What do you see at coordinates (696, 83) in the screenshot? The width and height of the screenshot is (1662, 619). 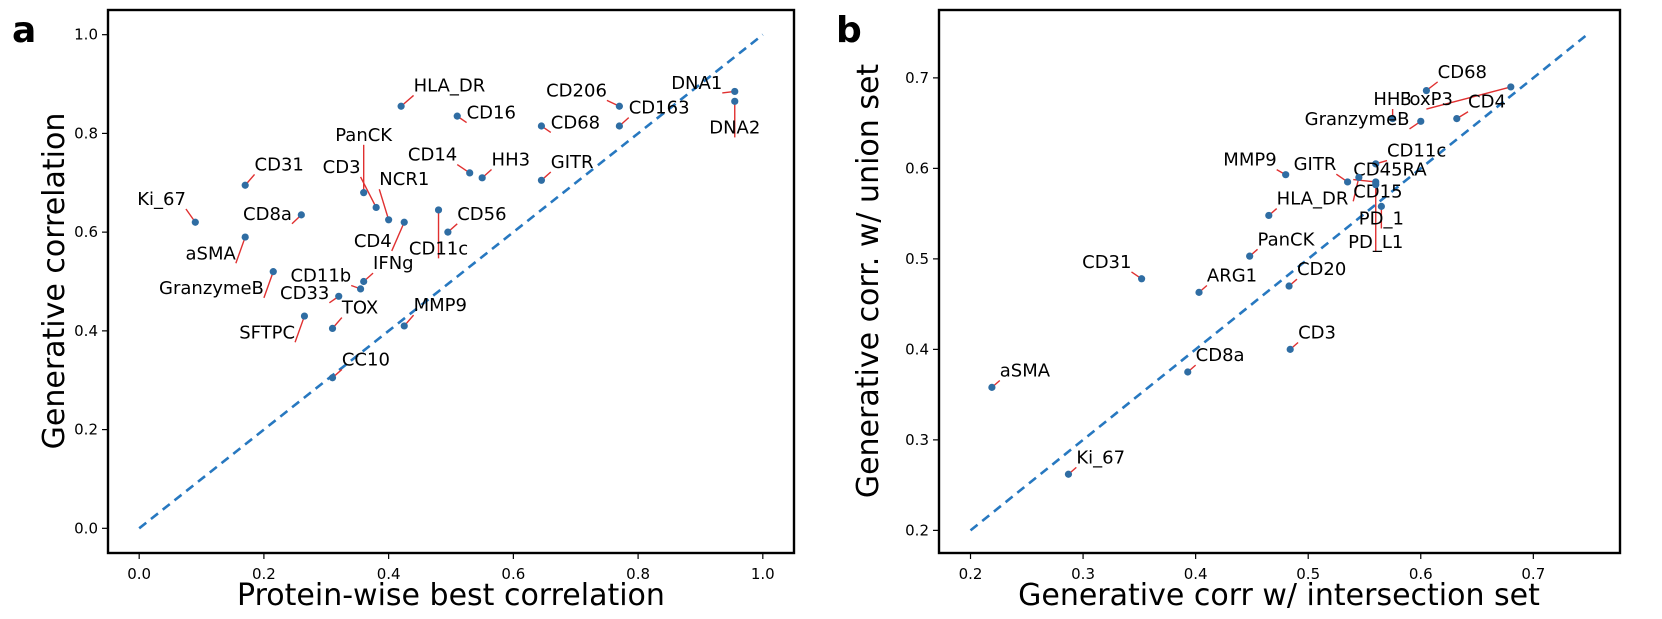 I see `point-label: DNA1` at bounding box center [696, 83].